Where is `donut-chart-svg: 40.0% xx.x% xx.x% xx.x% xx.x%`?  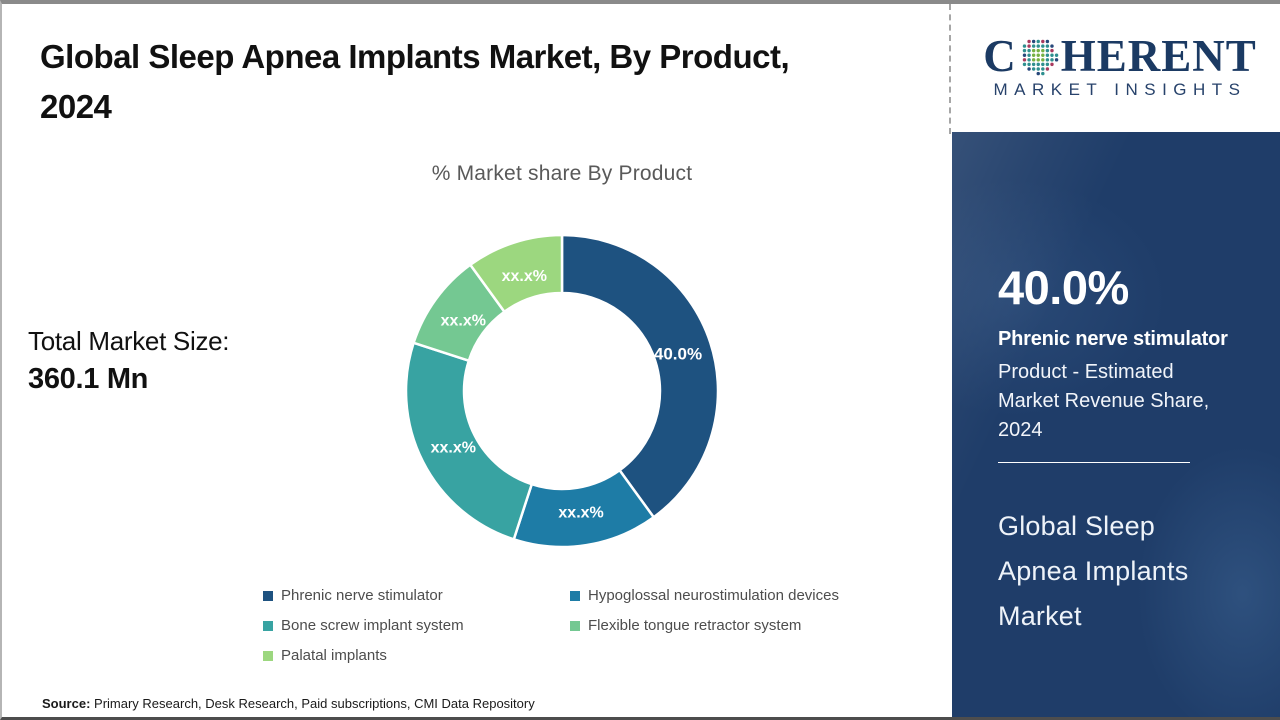
donut-chart-svg: 40.0% xx.x% xx.x% xx.x% xx.x% is located at coordinates (562, 391).